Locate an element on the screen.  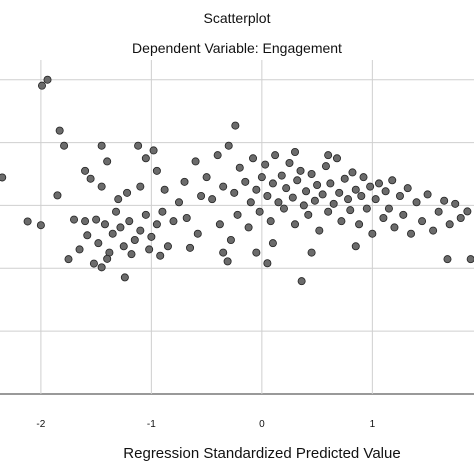
x-axis-label: Regression Standardized Predicted Value is located at coordinates (261, 453).